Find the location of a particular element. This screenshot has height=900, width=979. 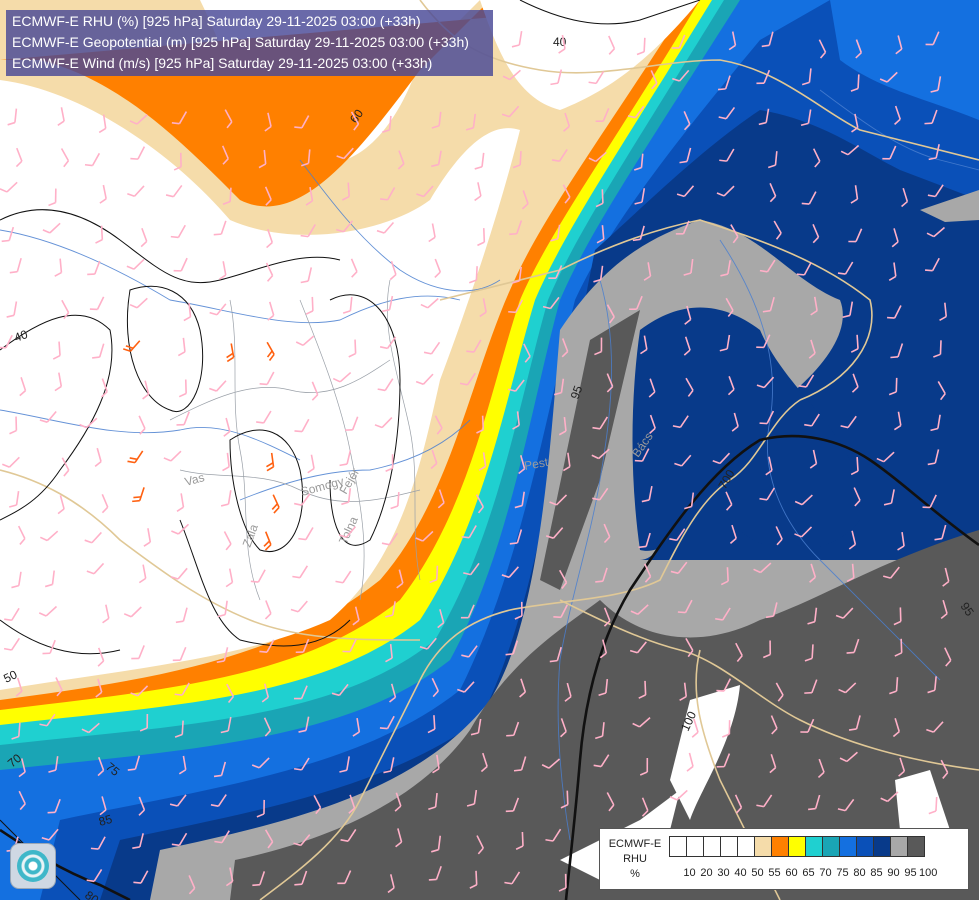

ecmwf-swirl-icon is located at coordinates (33, 866).